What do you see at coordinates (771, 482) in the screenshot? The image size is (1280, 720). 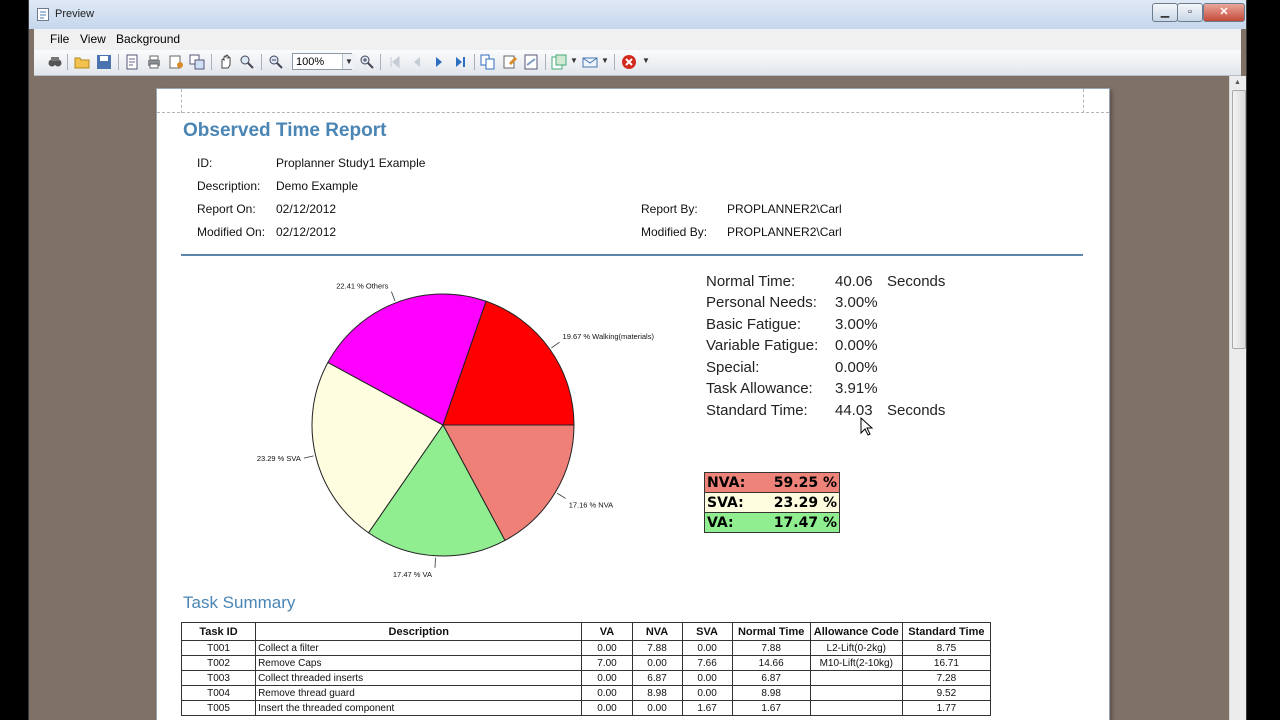 I see `category-row-nva: NVA: 59.25 %` at bounding box center [771, 482].